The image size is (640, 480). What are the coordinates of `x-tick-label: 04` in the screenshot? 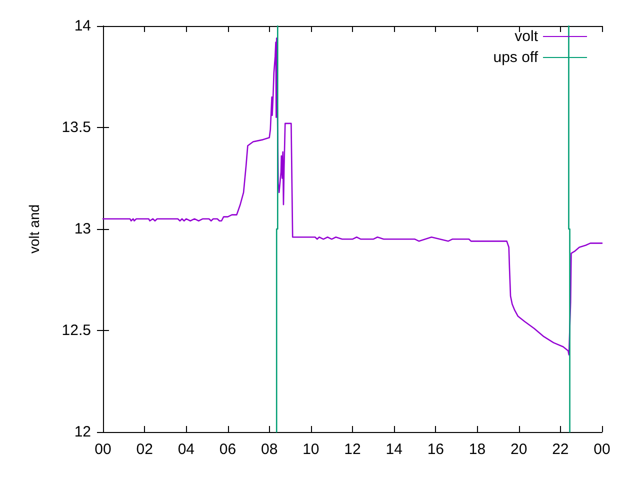 It's located at (186, 449).